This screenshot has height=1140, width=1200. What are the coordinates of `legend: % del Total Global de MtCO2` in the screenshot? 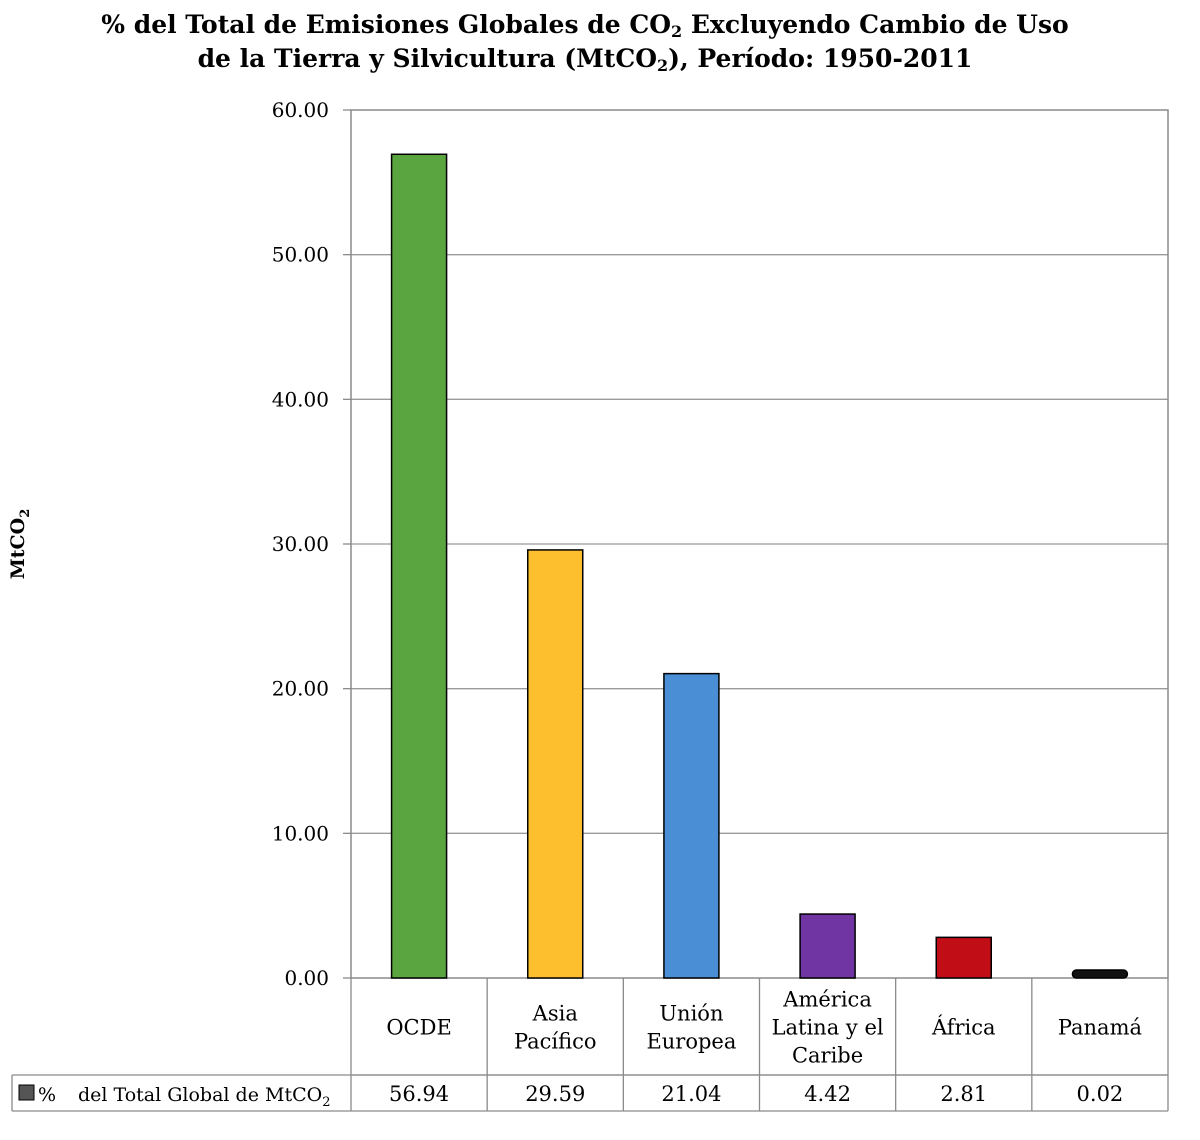 It's located at (174, 1097).